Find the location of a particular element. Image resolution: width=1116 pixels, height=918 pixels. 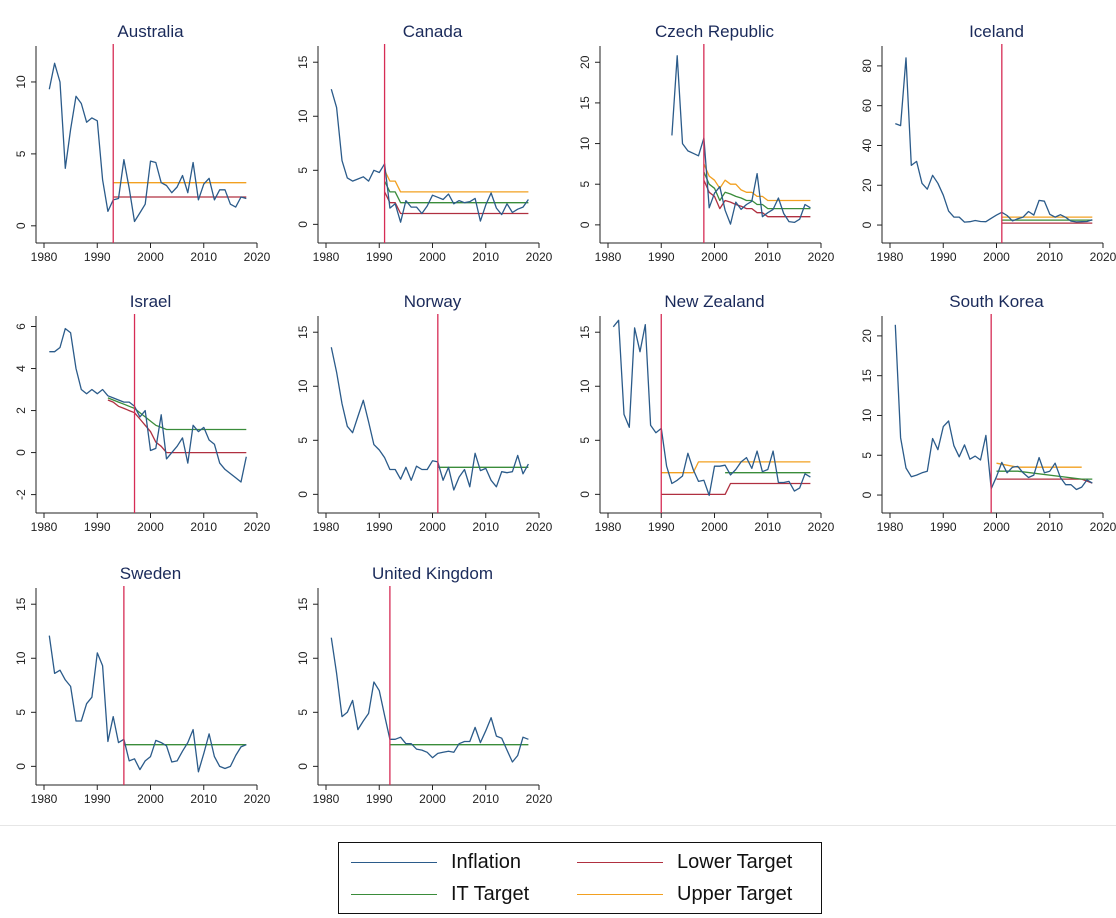

panel-canada: Canada 1980 1990 2000 2010 2020 0 5 10 15 is located at coordinates (424, 143).